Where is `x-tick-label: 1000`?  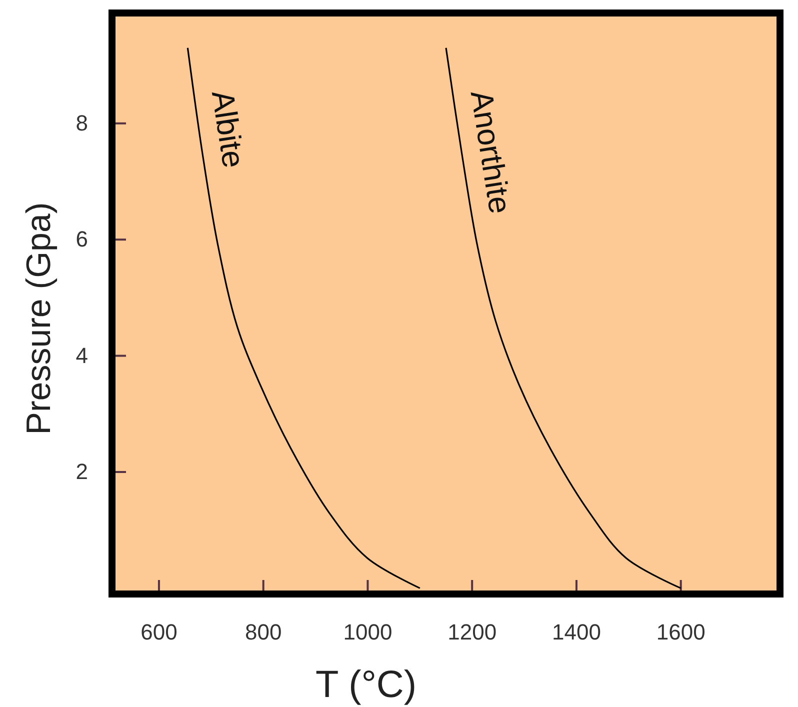 x-tick-label: 1000 is located at coordinates (367, 632).